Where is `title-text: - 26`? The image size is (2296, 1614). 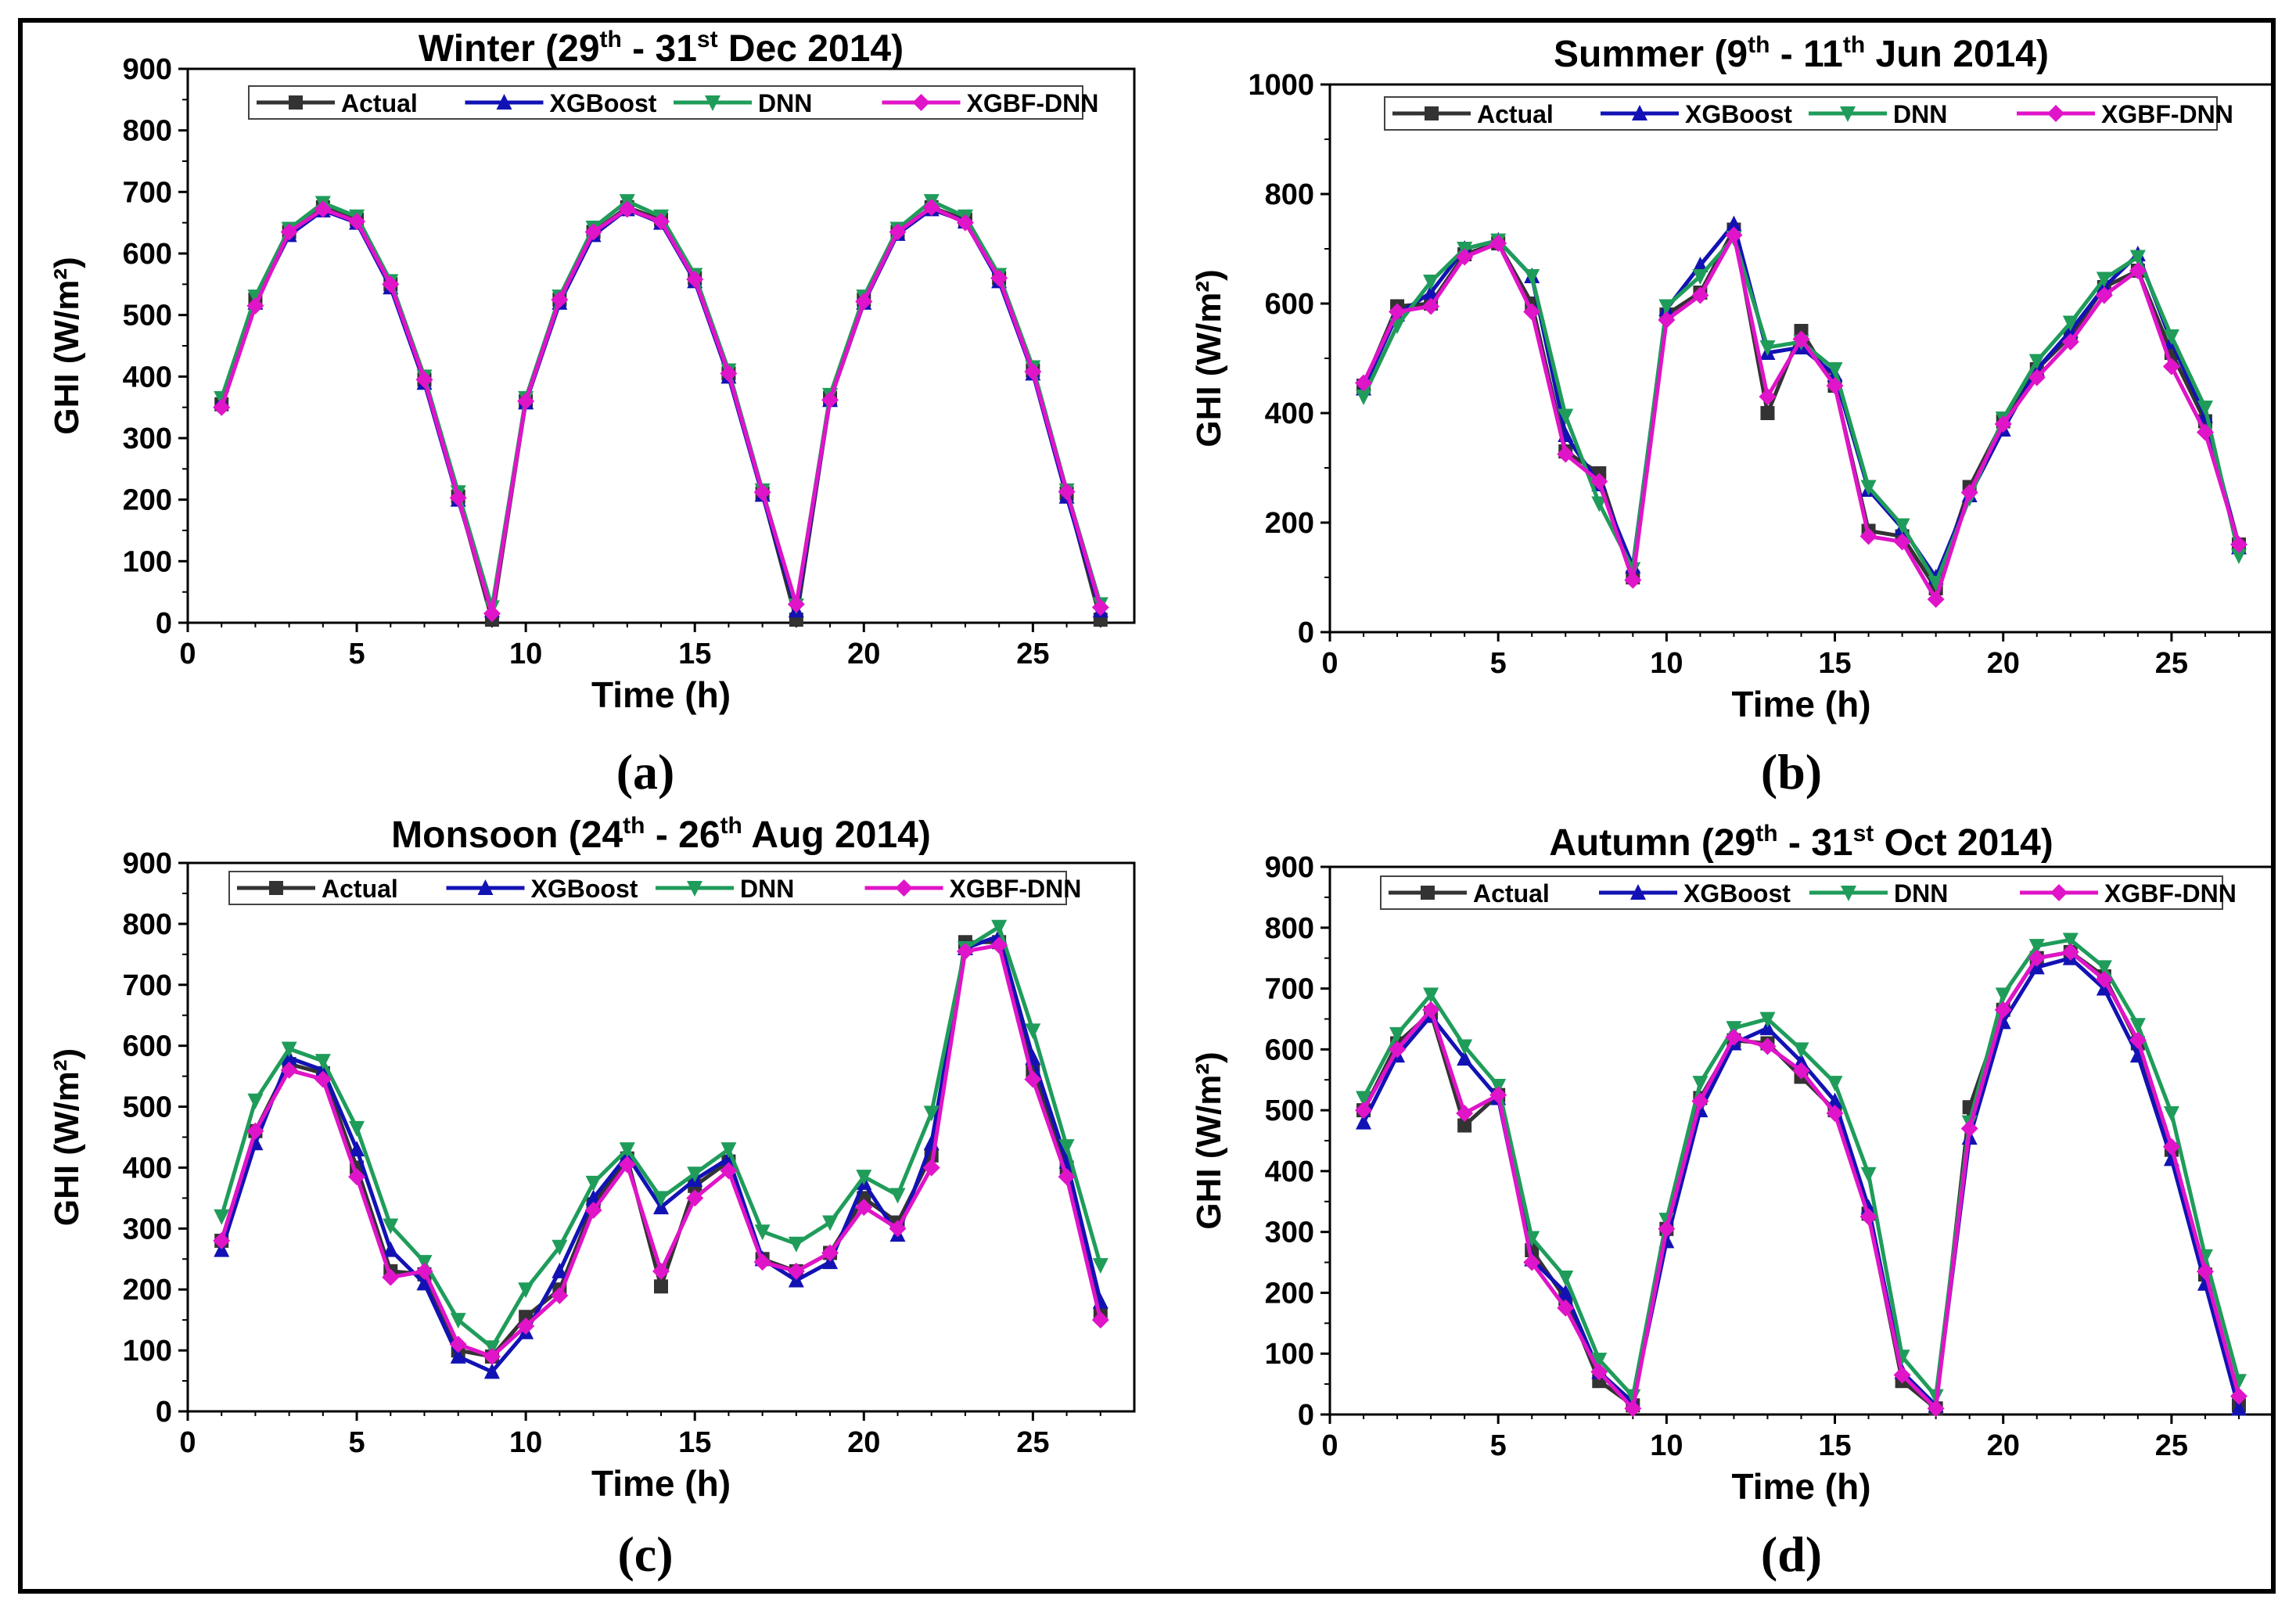
title-text: - 26 is located at coordinates (683, 835).